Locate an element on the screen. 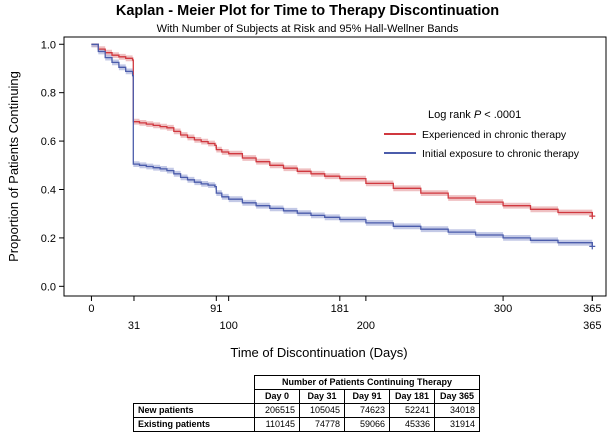 The height and width of the screenshot is (446, 615). y-tick-label: 1.0 is located at coordinates (48, 45).